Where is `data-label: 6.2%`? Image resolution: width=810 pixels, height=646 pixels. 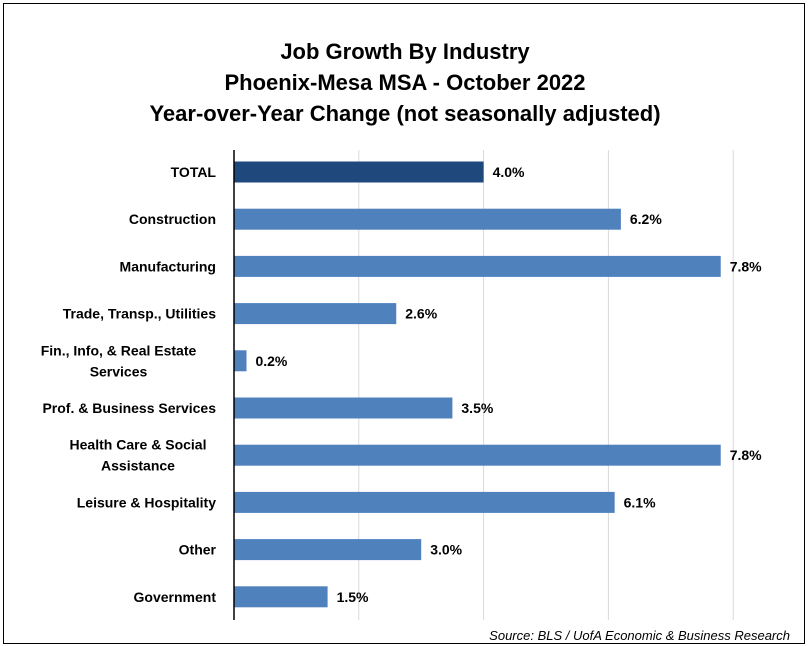 data-label: 6.2% is located at coordinates (646, 219).